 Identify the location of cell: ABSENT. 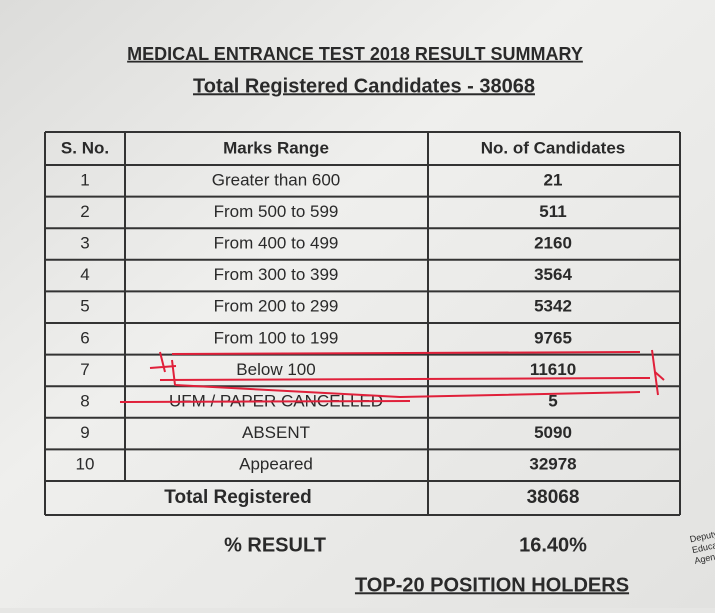
(276, 432).